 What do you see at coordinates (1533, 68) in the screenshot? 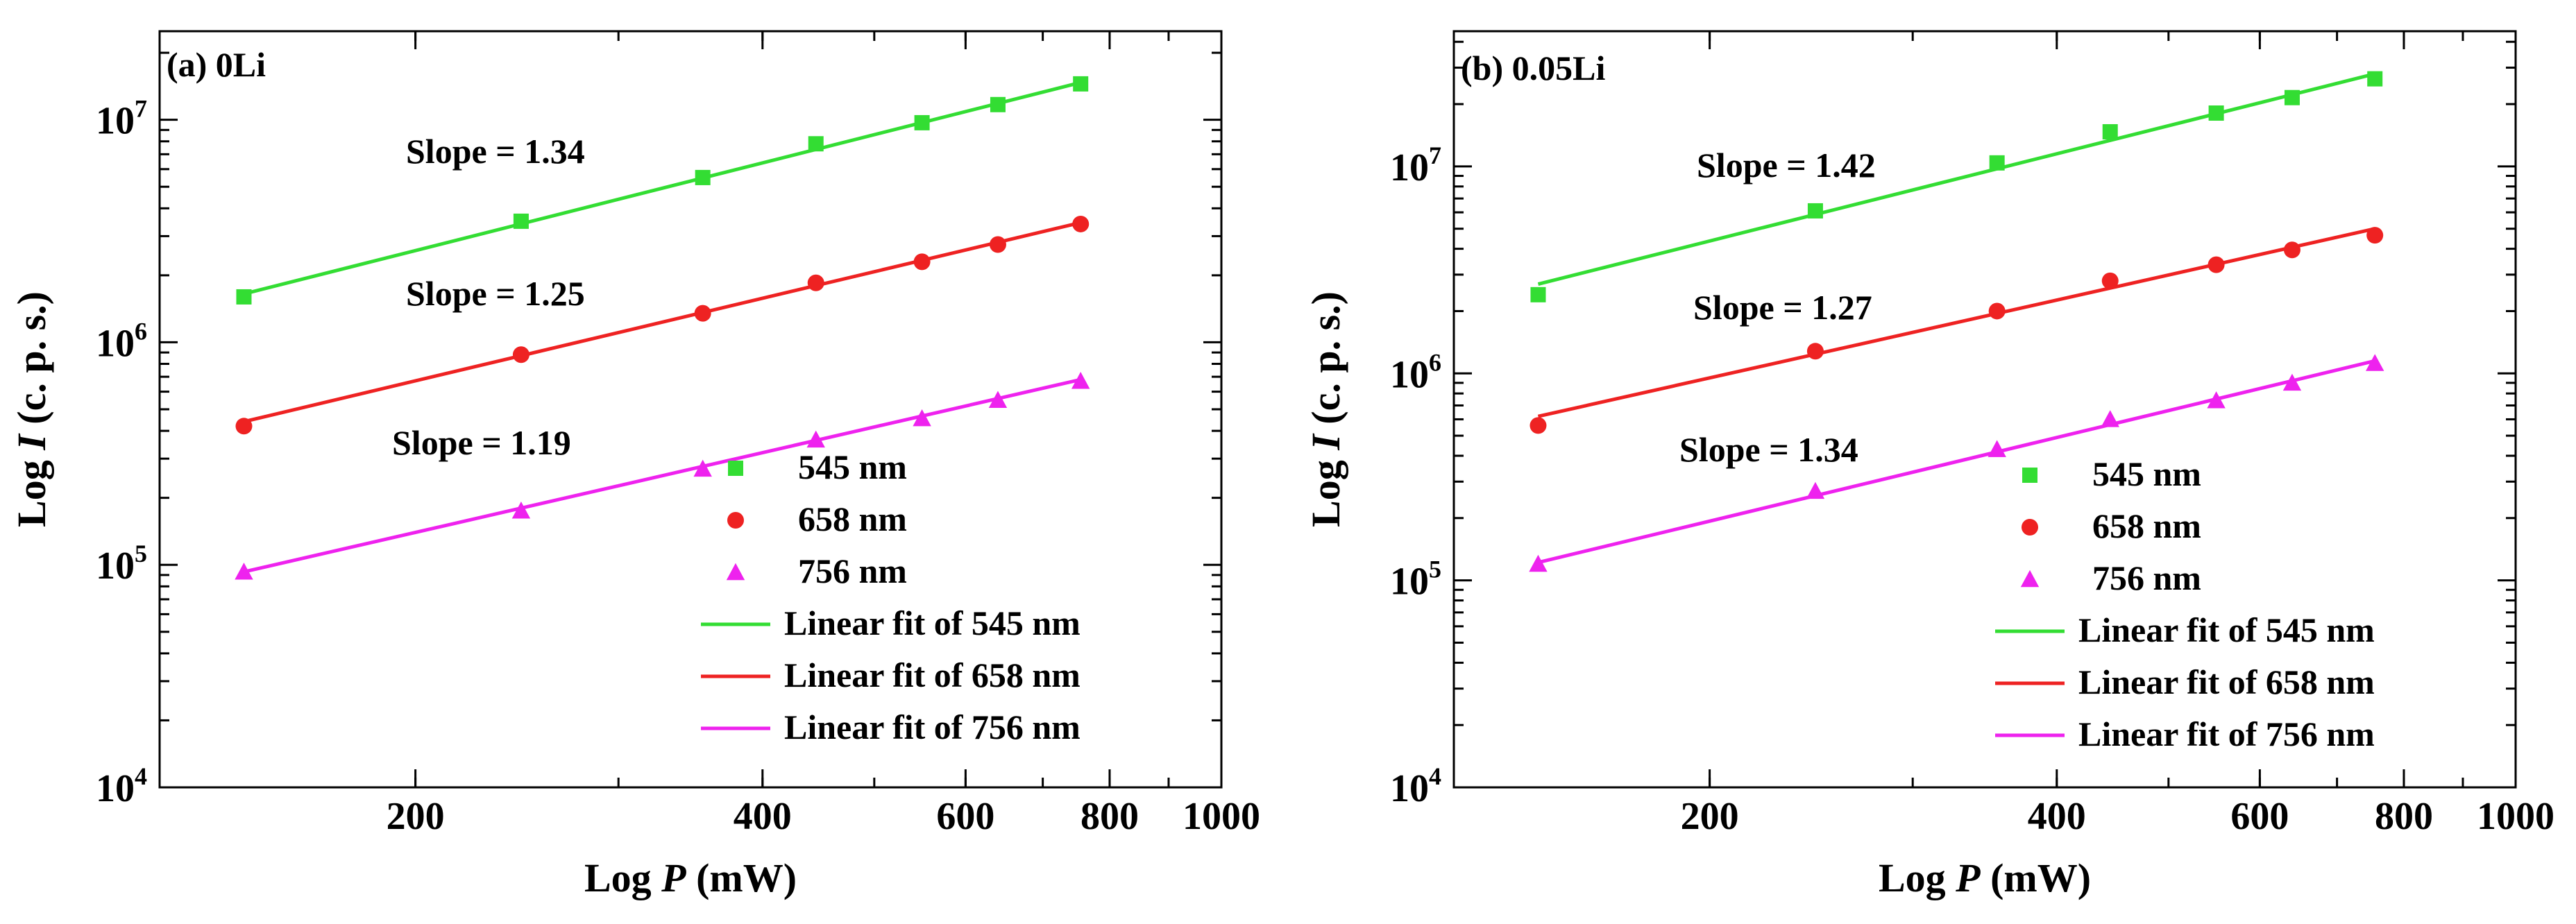
I see `panel-label: (b) 0.05Li` at bounding box center [1533, 68].